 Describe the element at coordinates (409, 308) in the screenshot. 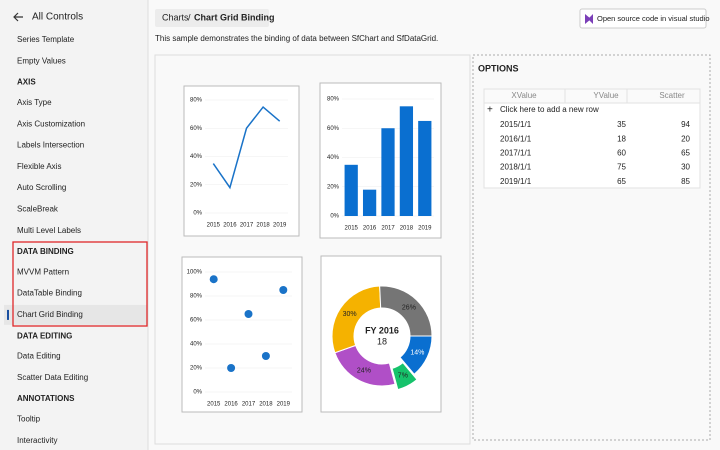

I see `segment-label: 26%` at that location.